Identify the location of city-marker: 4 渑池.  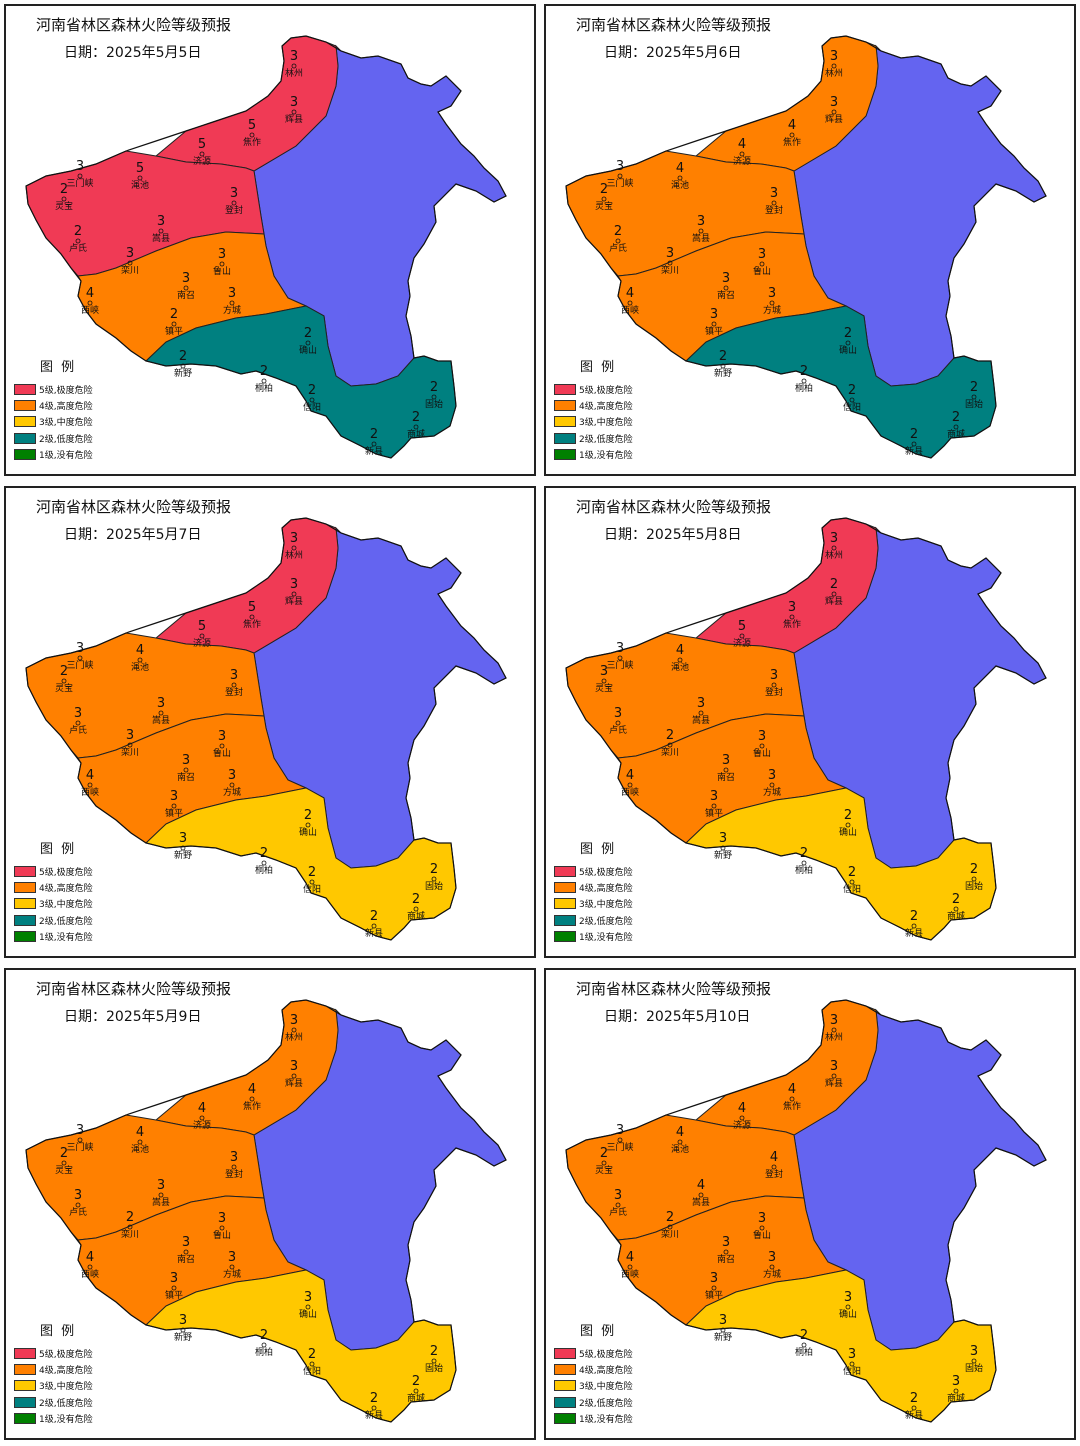
(680, 658).